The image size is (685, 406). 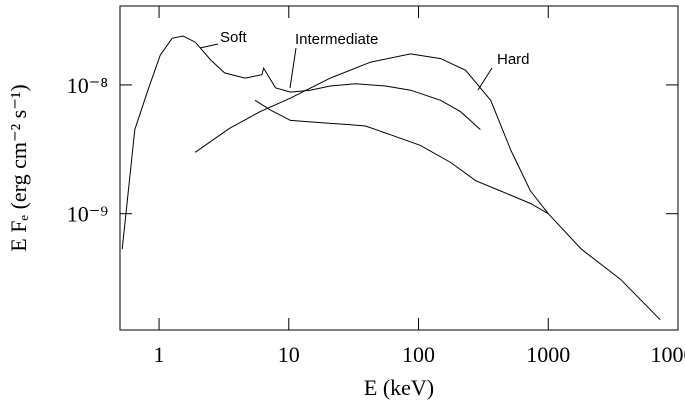 I want to click on x-tick-label: 10000, so click(x=668, y=354).